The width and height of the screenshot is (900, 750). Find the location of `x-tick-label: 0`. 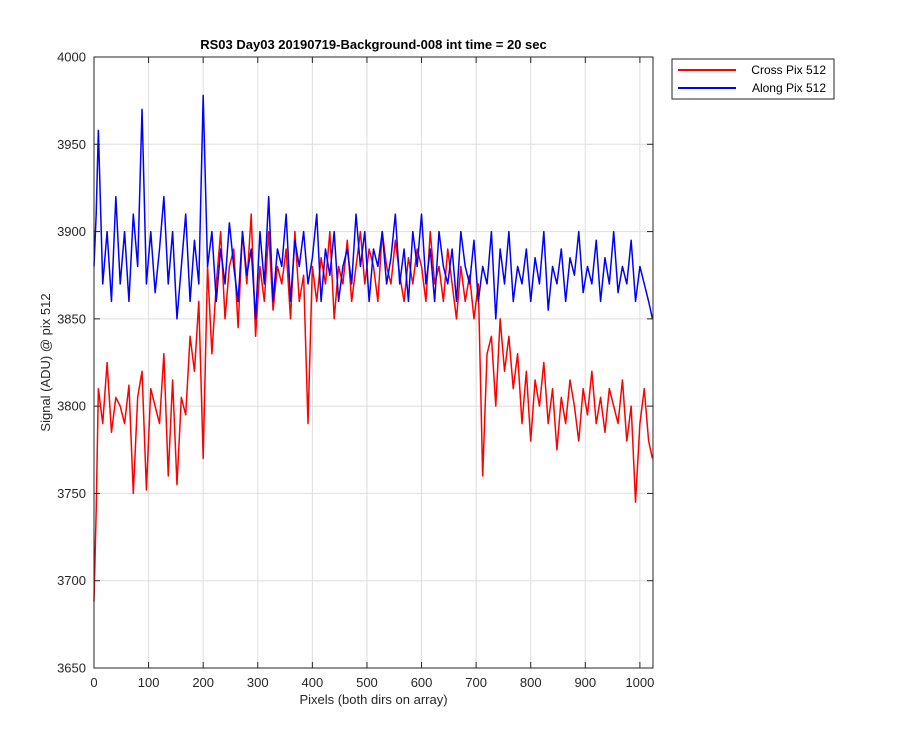

x-tick-label: 0 is located at coordinates (93, 682).